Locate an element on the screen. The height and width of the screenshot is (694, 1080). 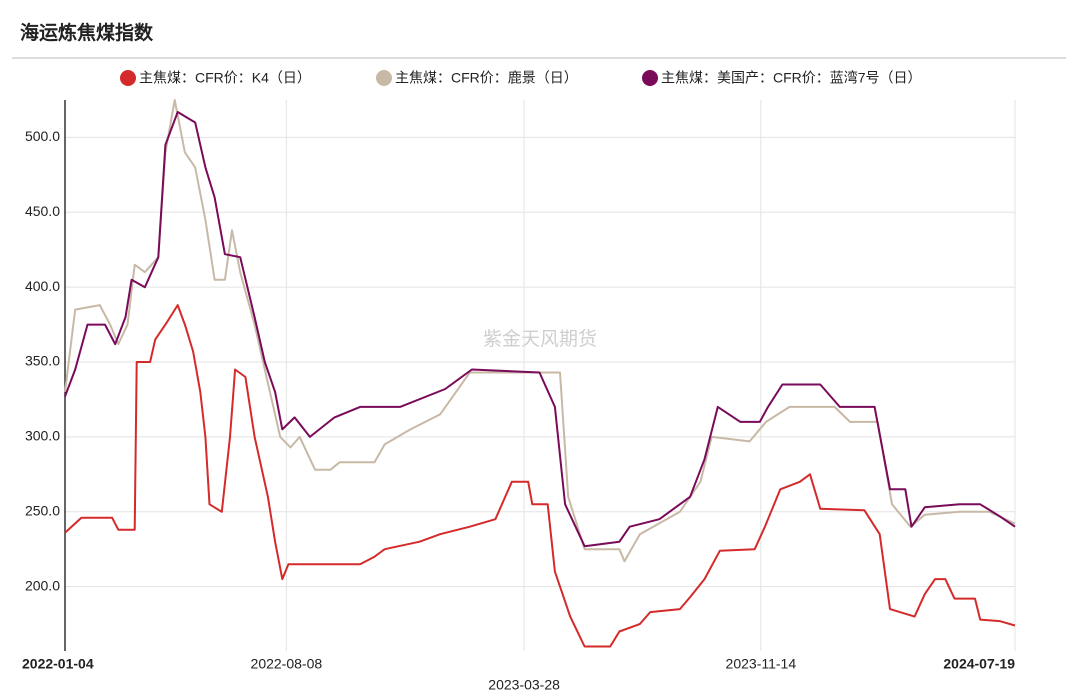
y-tick-label: 400.0 is located at coordinates (42, 286).